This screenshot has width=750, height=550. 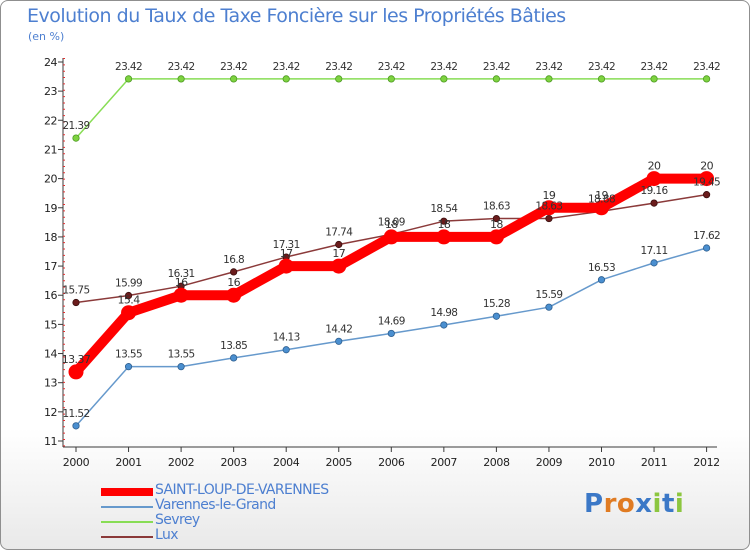 What do you see at coordinates (443, 313) in the screenshot?
I see `data-label: 14.98` at bounding box center [443, 313].